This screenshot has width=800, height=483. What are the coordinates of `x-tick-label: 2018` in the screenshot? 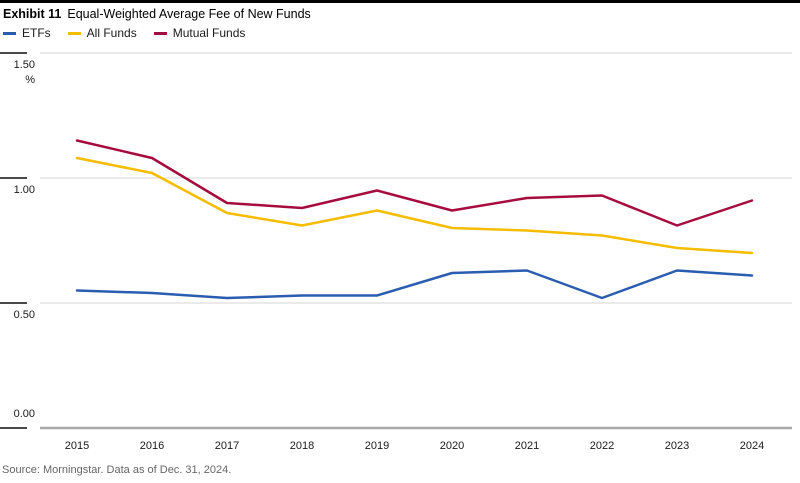 It's located at (302, 446).